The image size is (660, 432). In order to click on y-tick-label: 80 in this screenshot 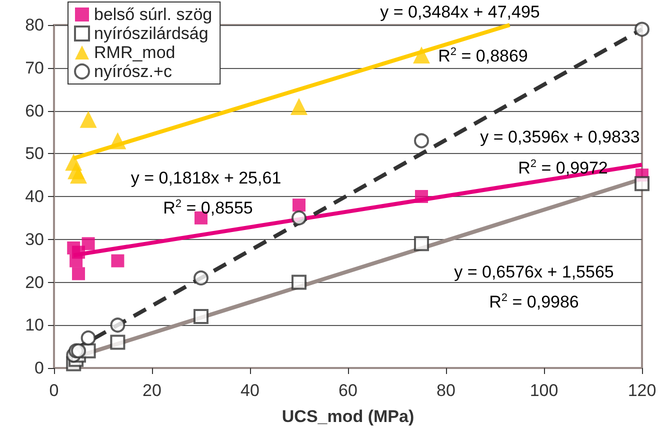, I will do `click(34, 25)`.